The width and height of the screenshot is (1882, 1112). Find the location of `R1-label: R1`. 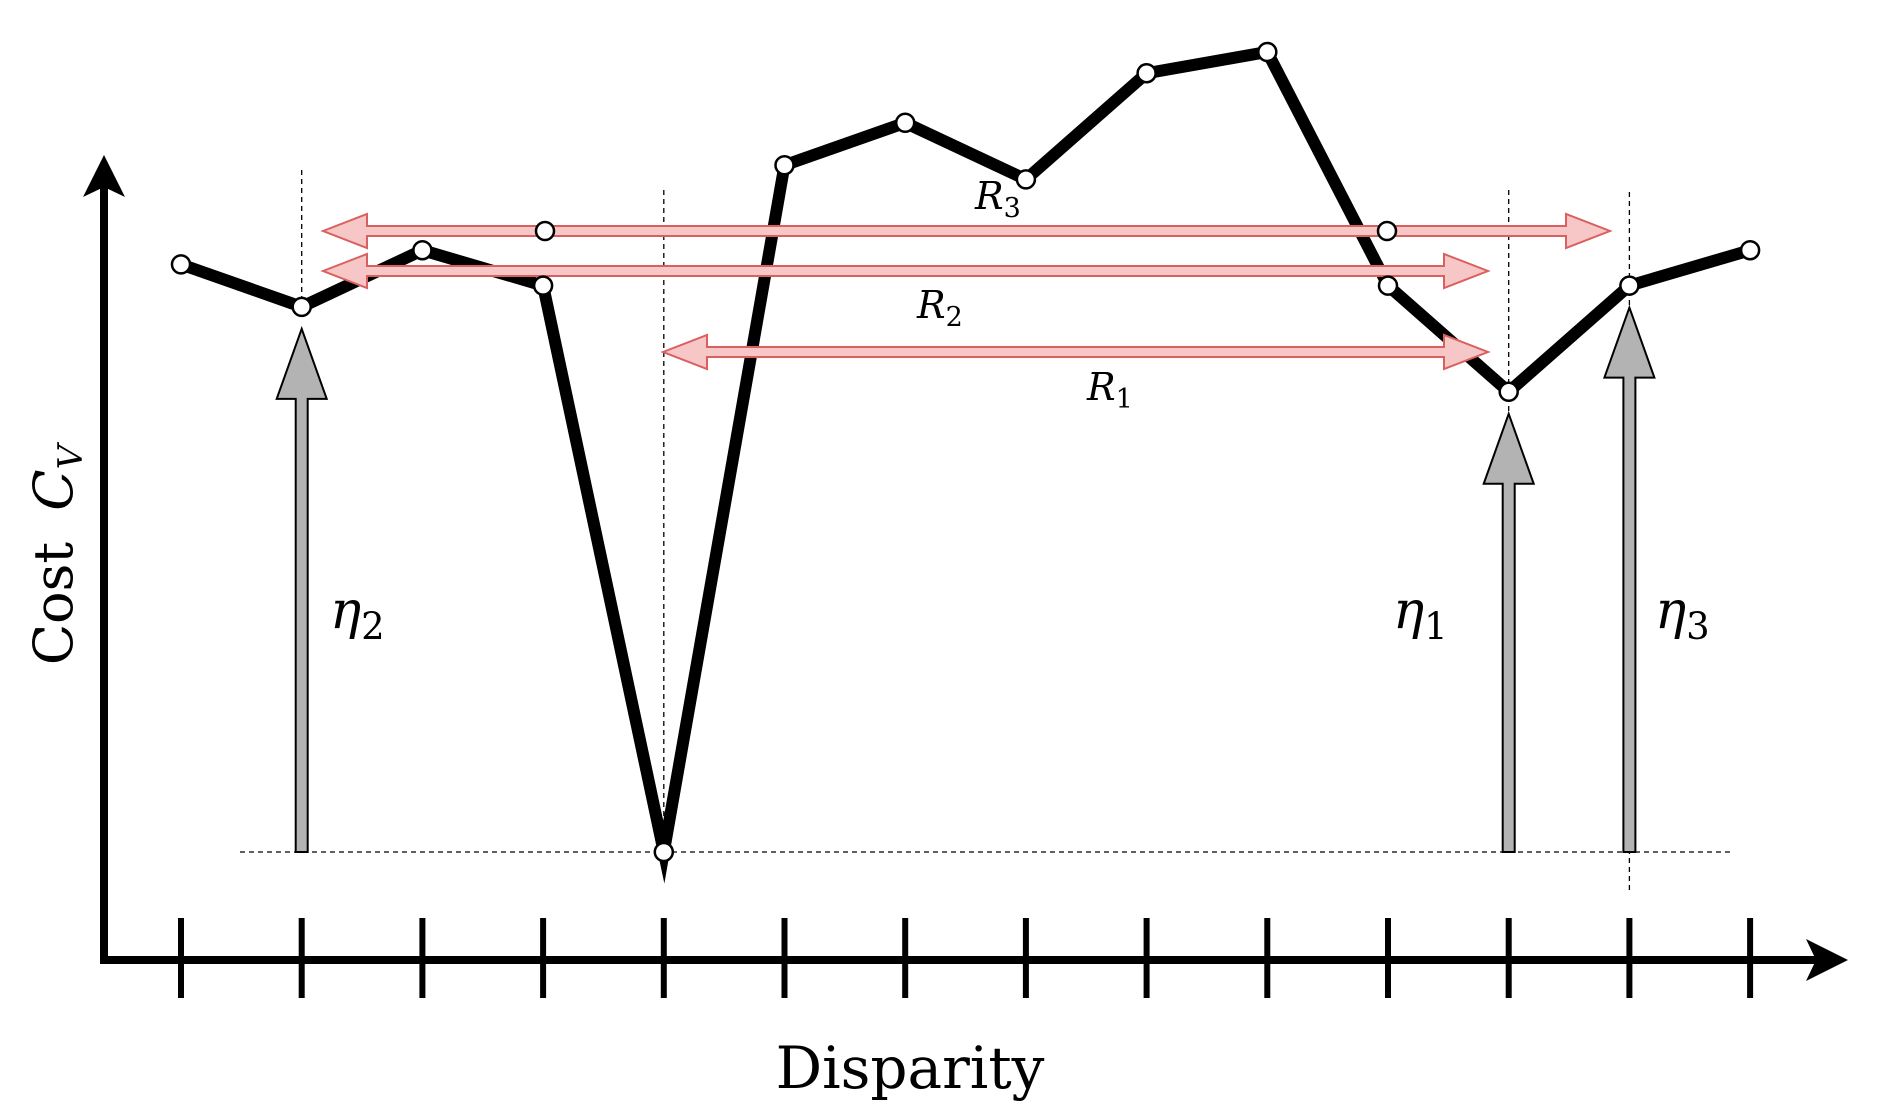

R1-label: R1 is located at coordinates (1109, 390).